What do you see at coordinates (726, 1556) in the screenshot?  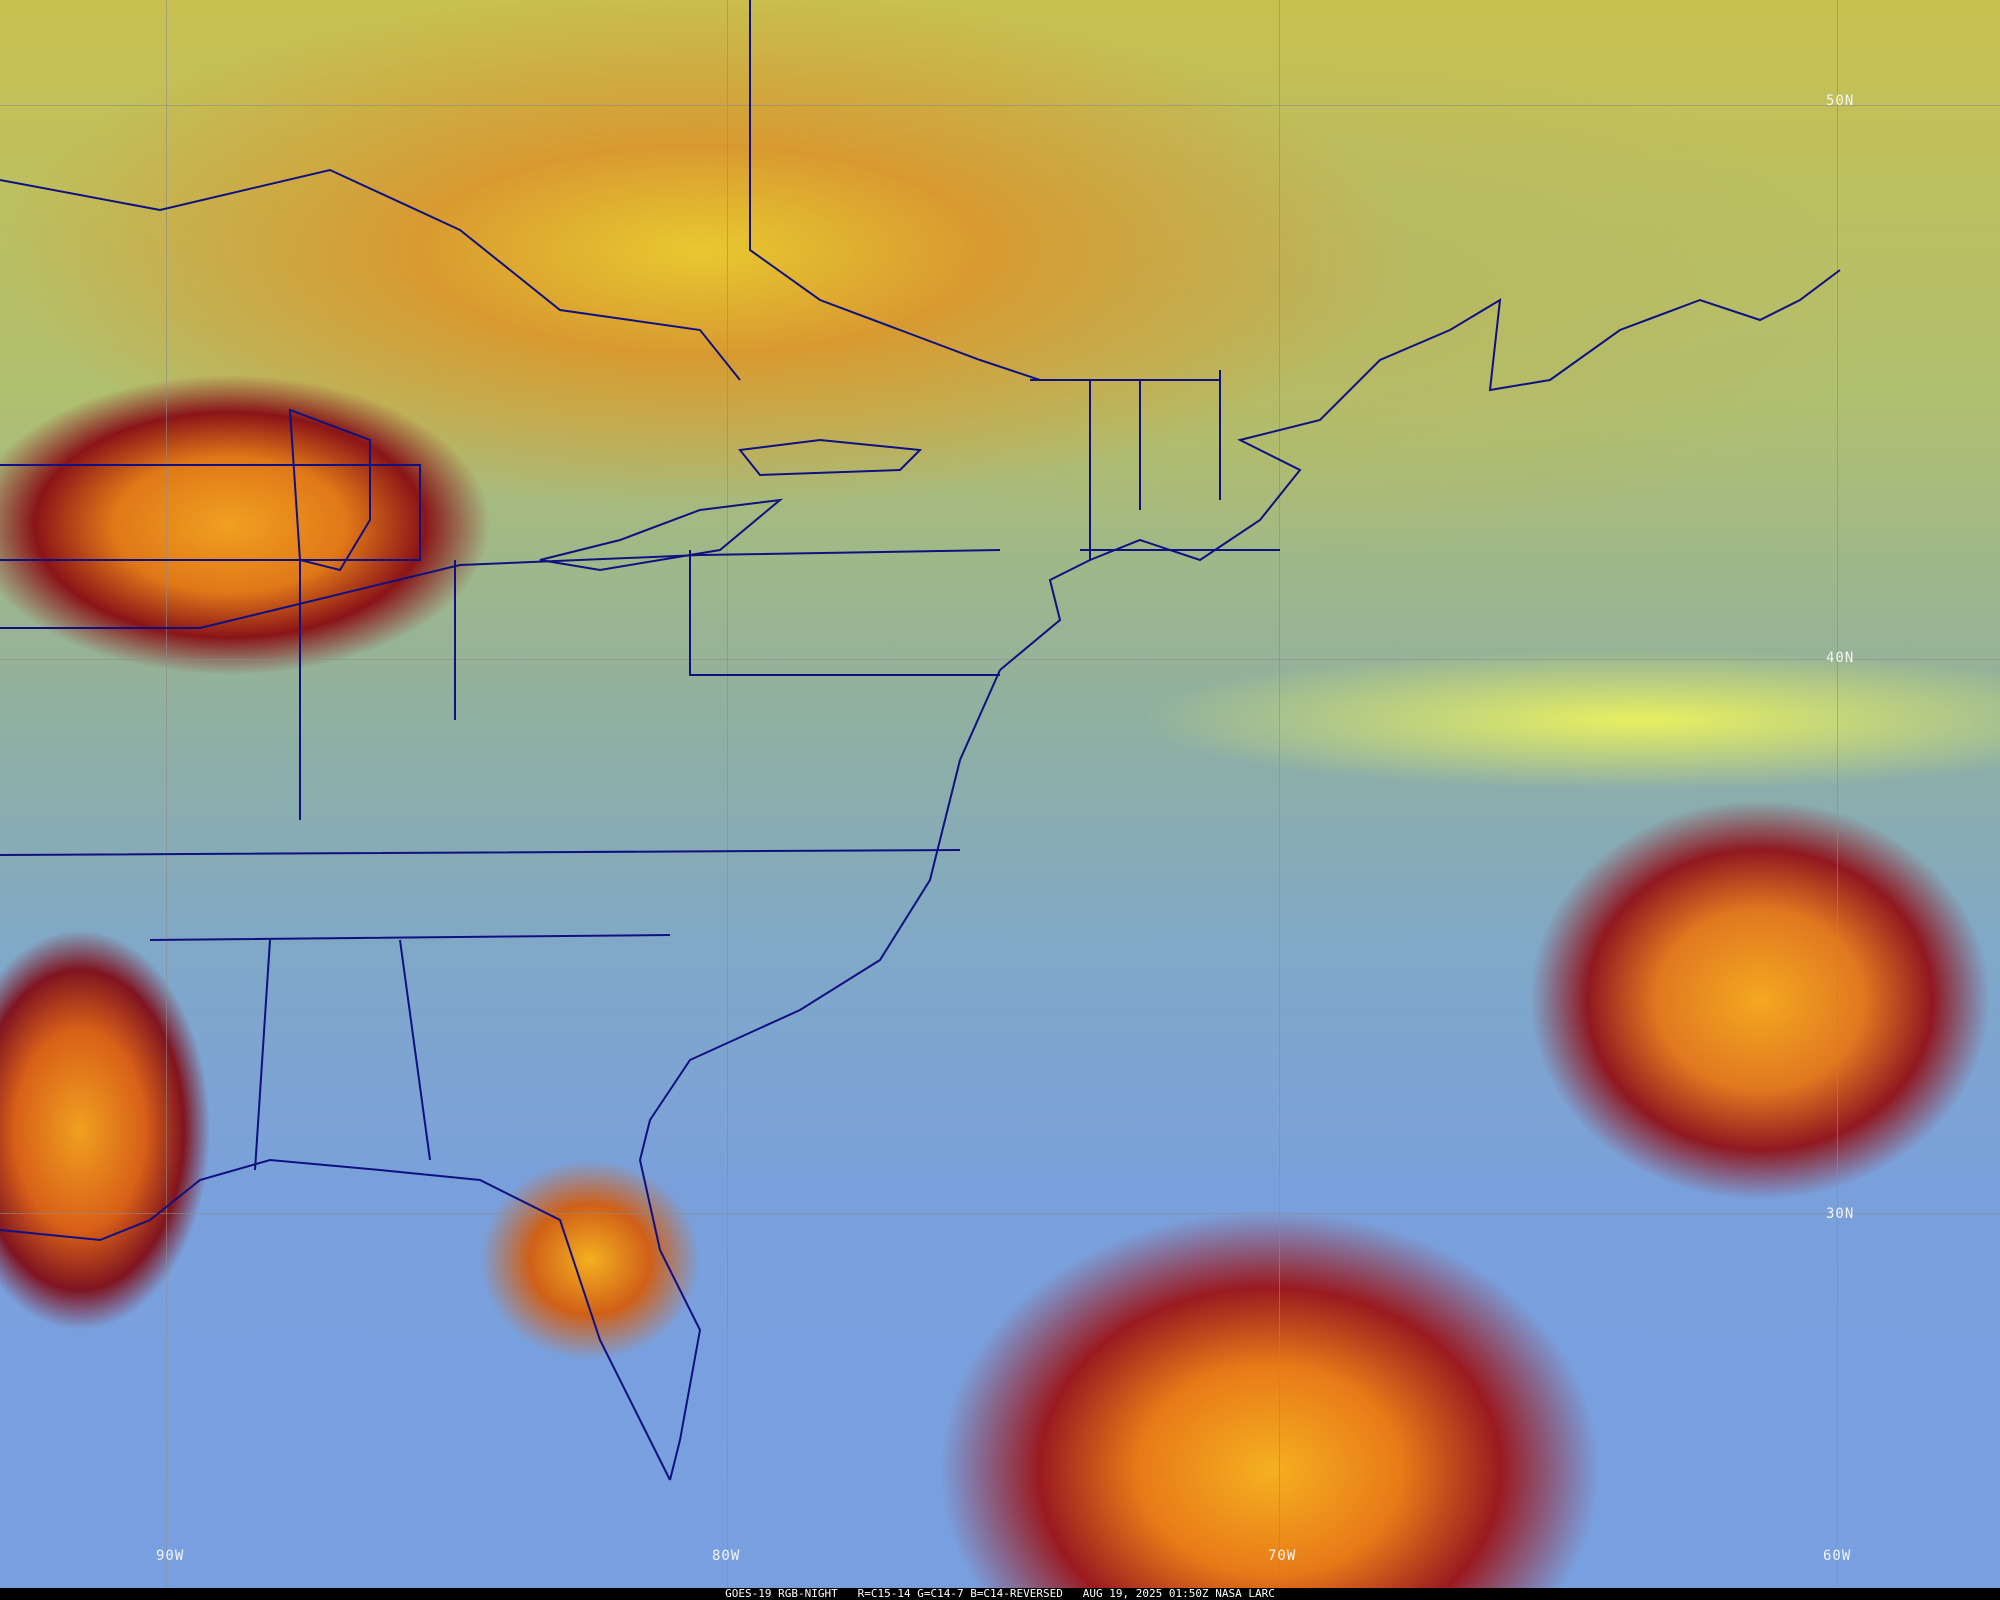 I see `label-80w: 80W` at bounding box center [726, 1556].